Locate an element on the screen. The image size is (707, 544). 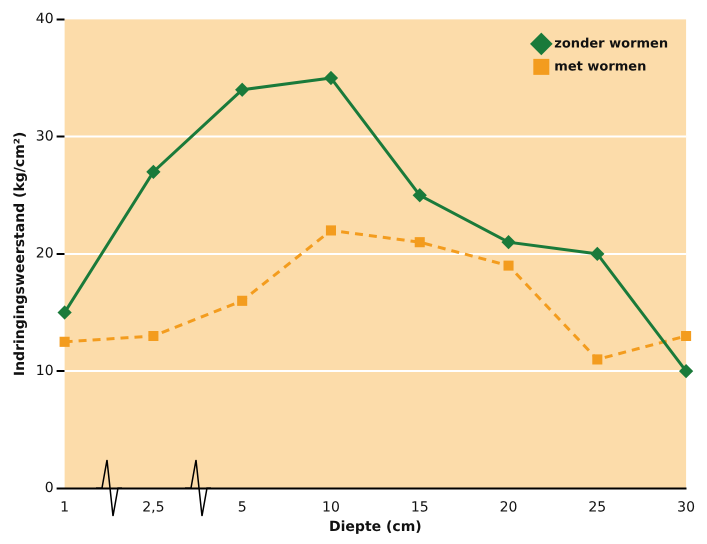
x-tick-label: 30 is located at coordinates (686, 507).